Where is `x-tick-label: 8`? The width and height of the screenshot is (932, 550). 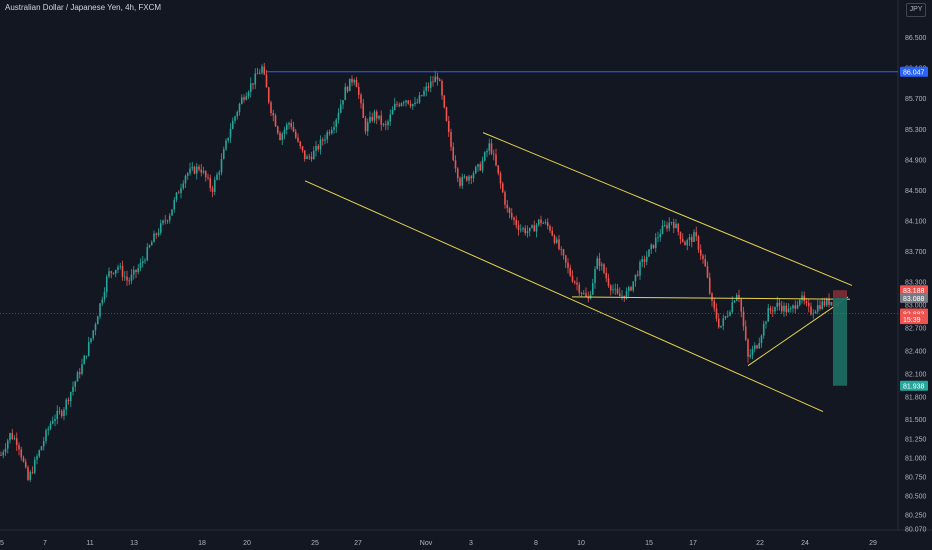
x-tick-label: 8 is located at coordinates (536, 543).